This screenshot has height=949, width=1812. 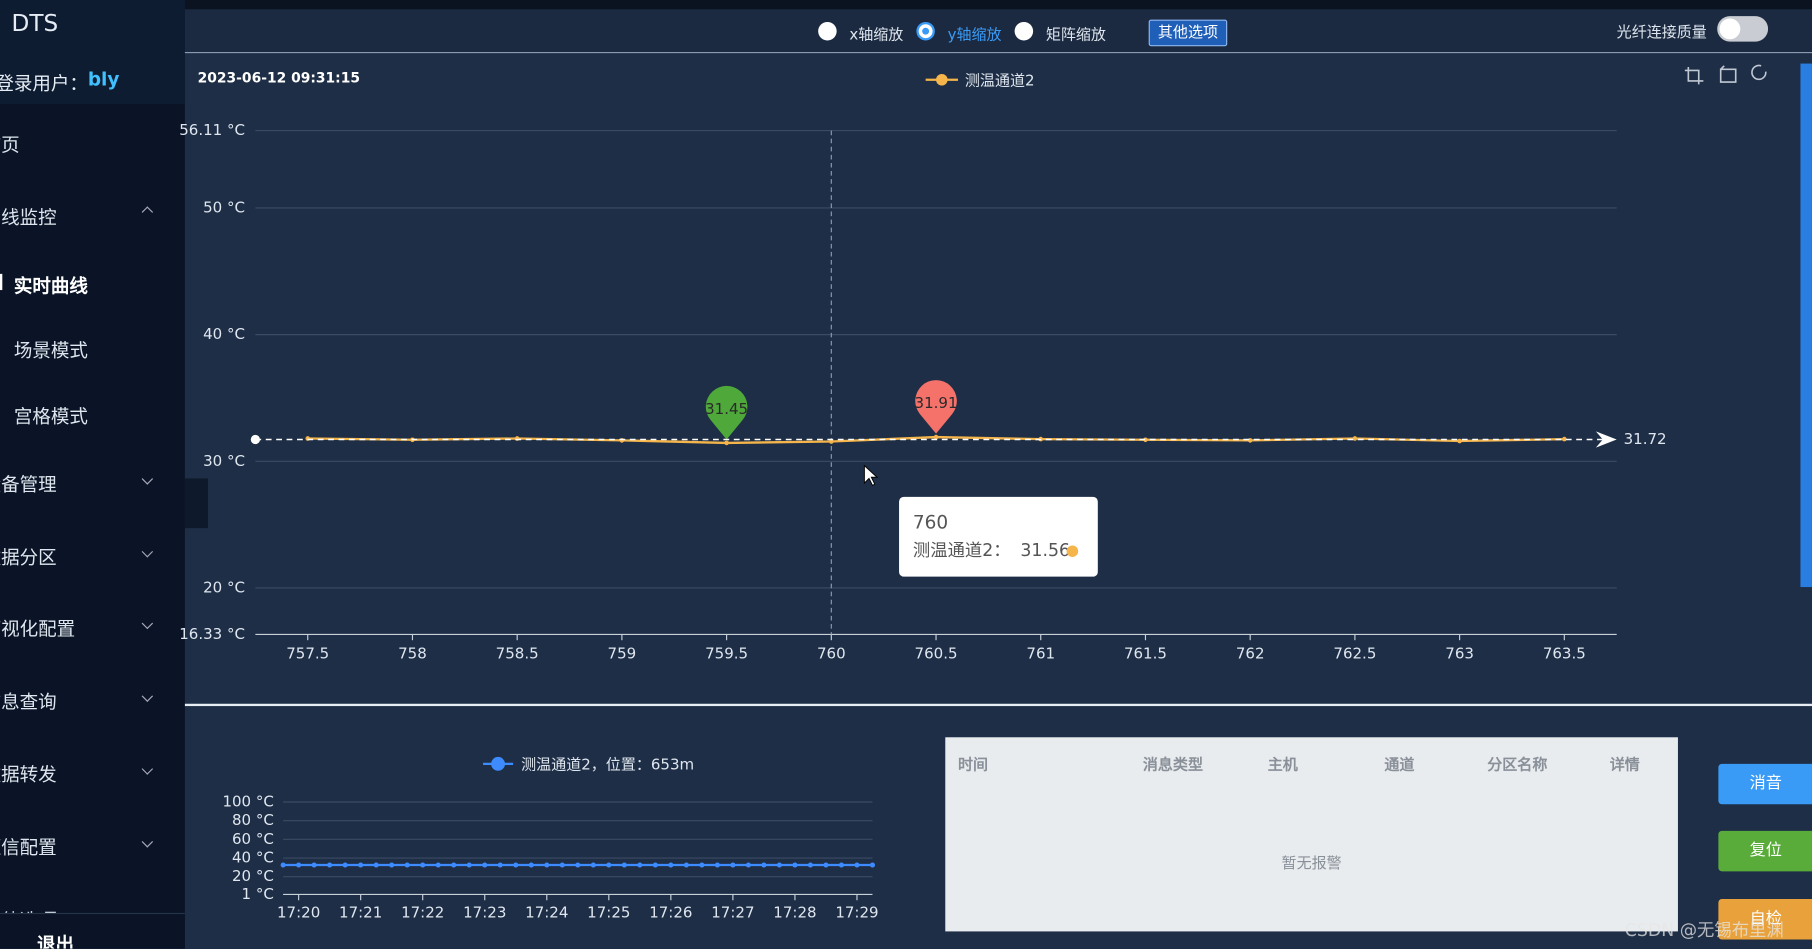 I want to click on x-tick-label: 760.5, so click(x=936, y=654).